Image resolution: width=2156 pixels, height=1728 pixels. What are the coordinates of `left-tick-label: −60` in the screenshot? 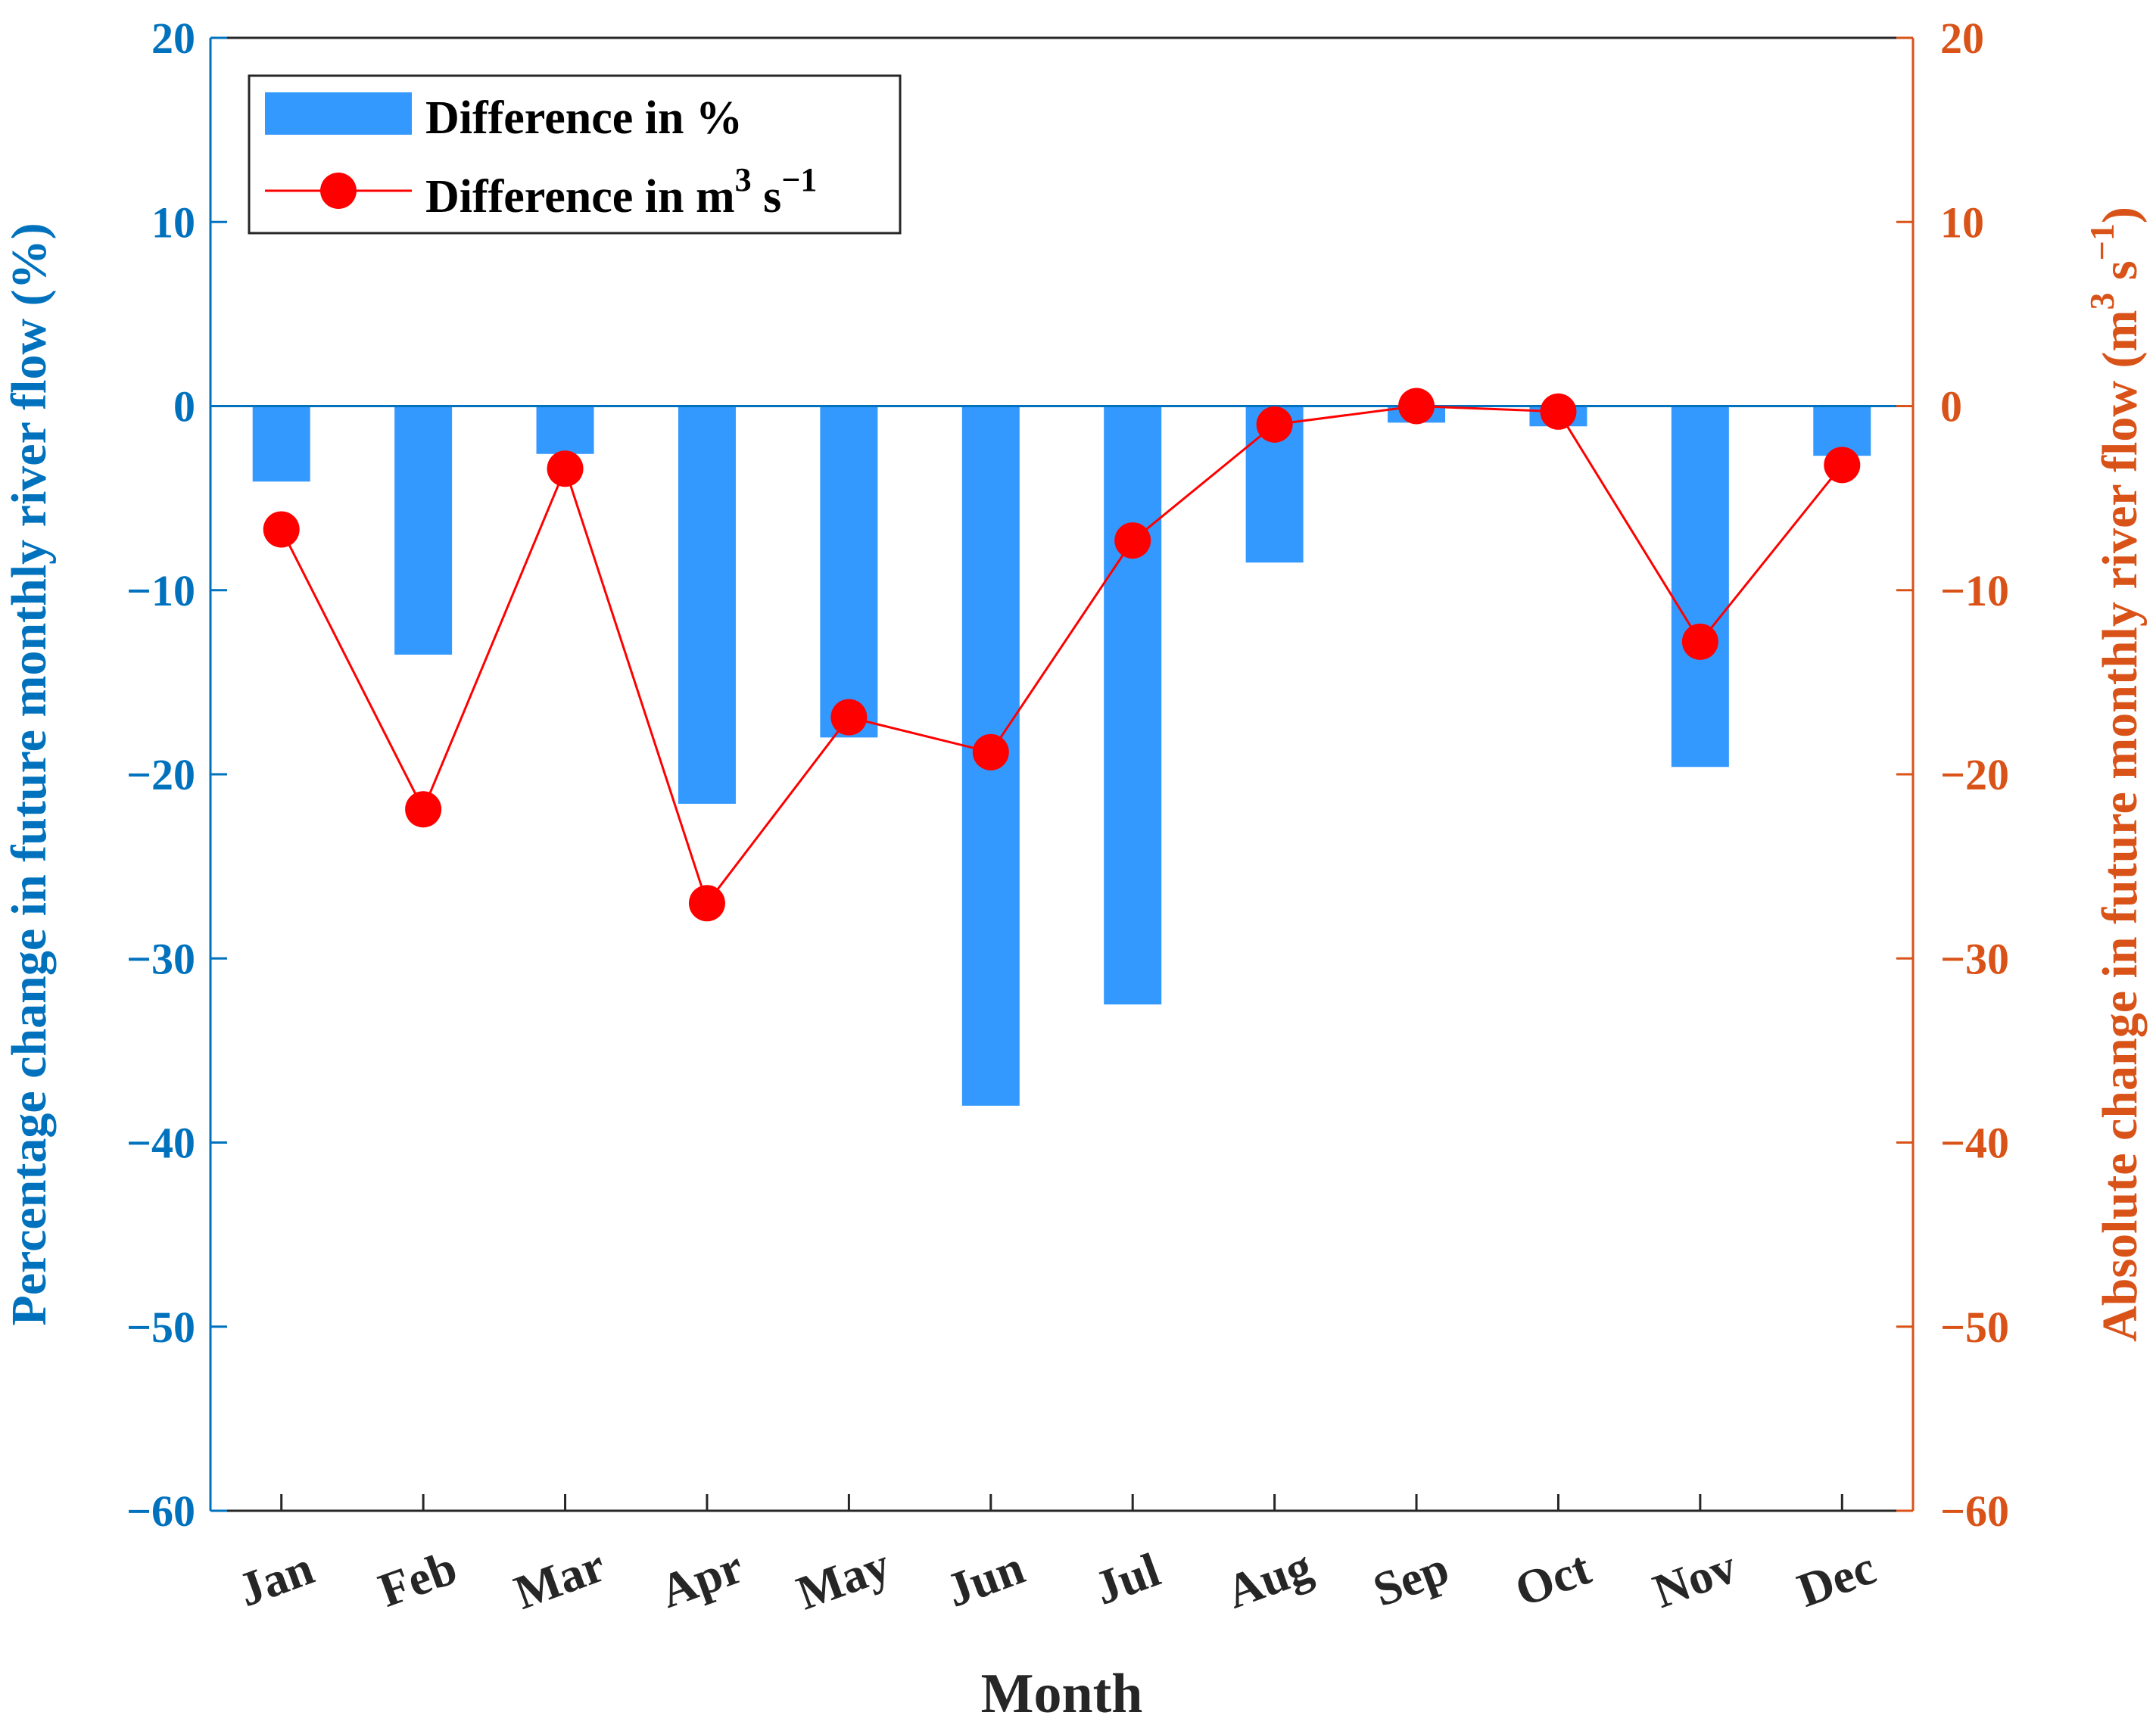 It's located at (160, 1511).